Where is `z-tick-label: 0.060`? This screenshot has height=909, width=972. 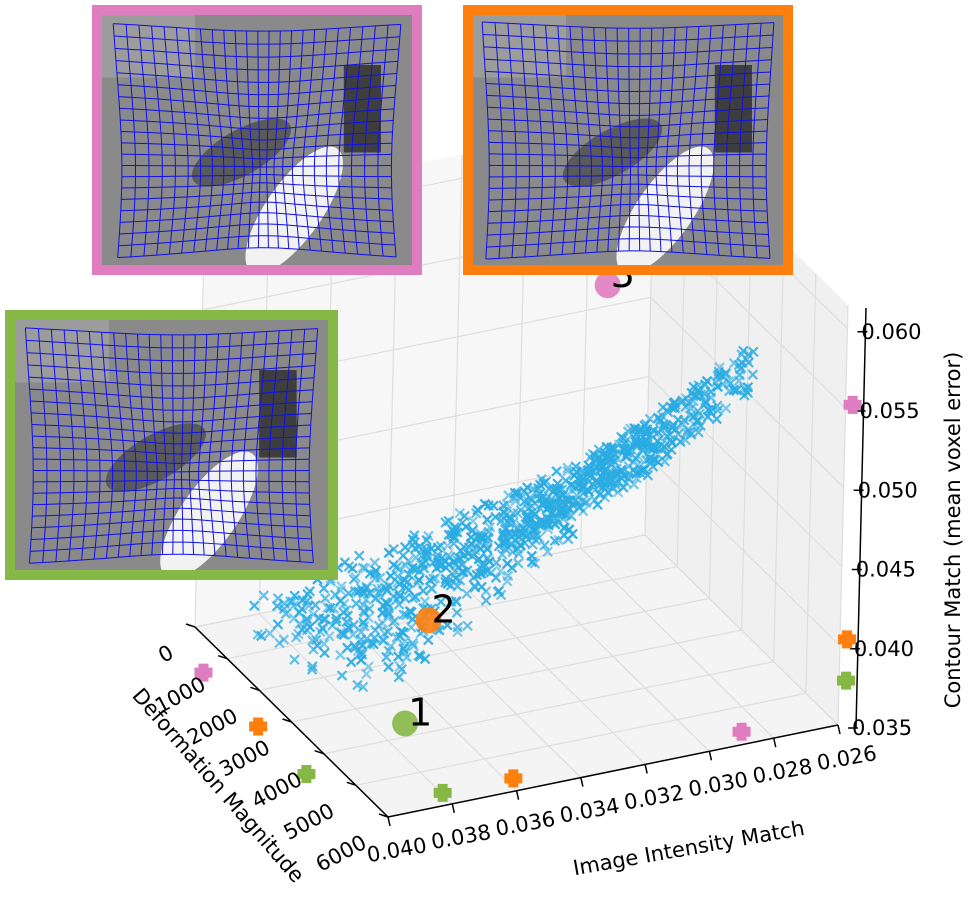
z-tick-label: 0.060 is located at coordinates (891, 332).